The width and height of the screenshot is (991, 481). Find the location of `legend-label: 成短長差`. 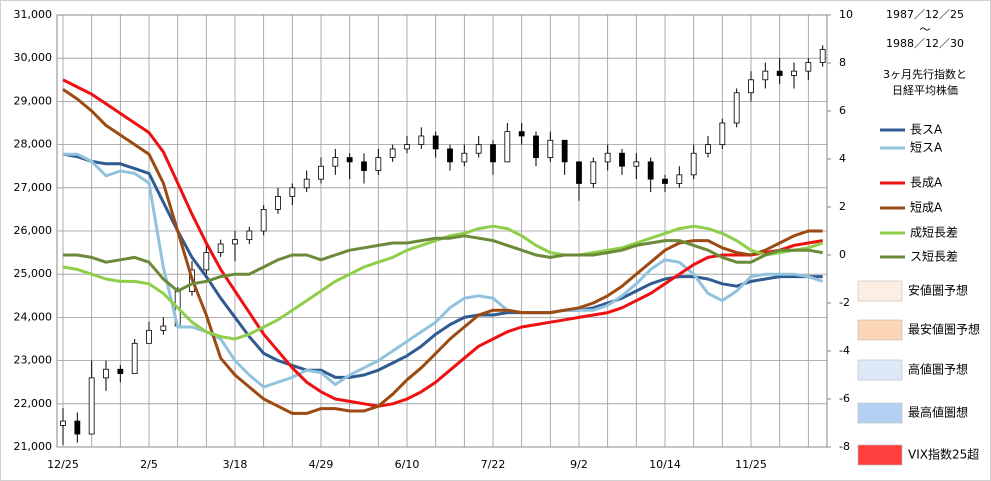

legend-label: 成短長差 is located at coordinates (934, 233).